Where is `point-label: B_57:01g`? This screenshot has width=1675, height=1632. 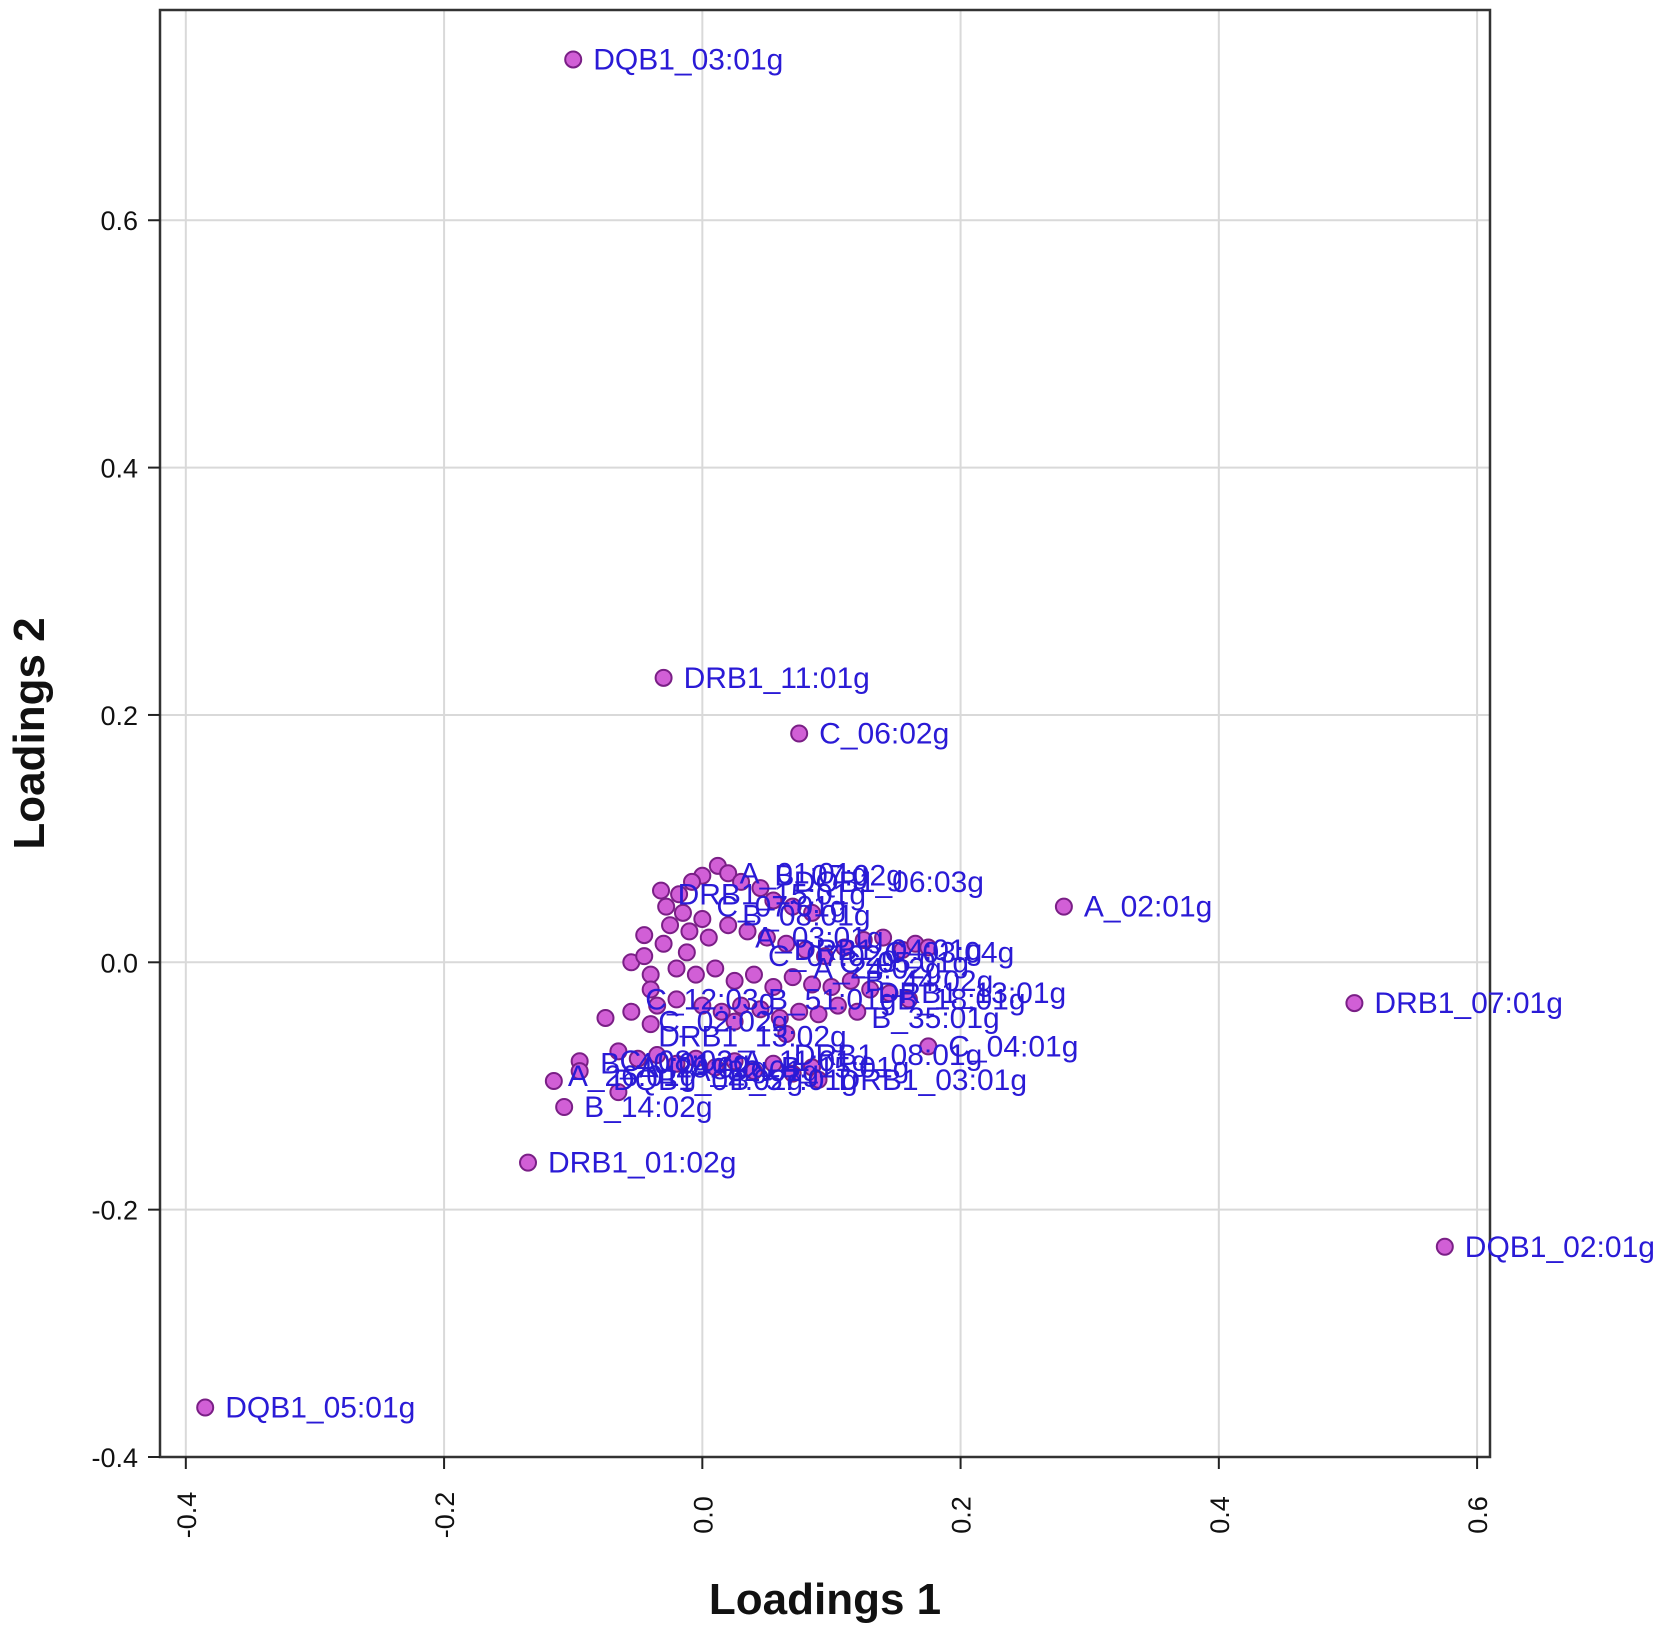 point-label: B_57:01g is located at coordinates (793, 1080).